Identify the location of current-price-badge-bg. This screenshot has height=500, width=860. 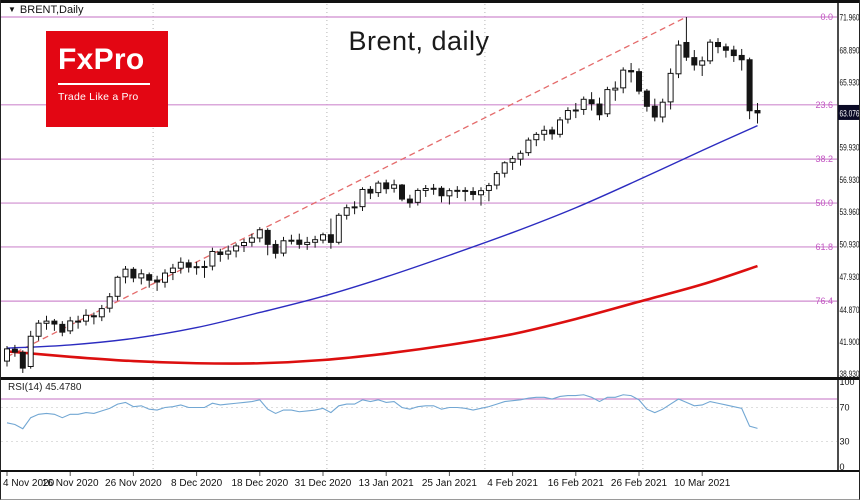
(848, 112).